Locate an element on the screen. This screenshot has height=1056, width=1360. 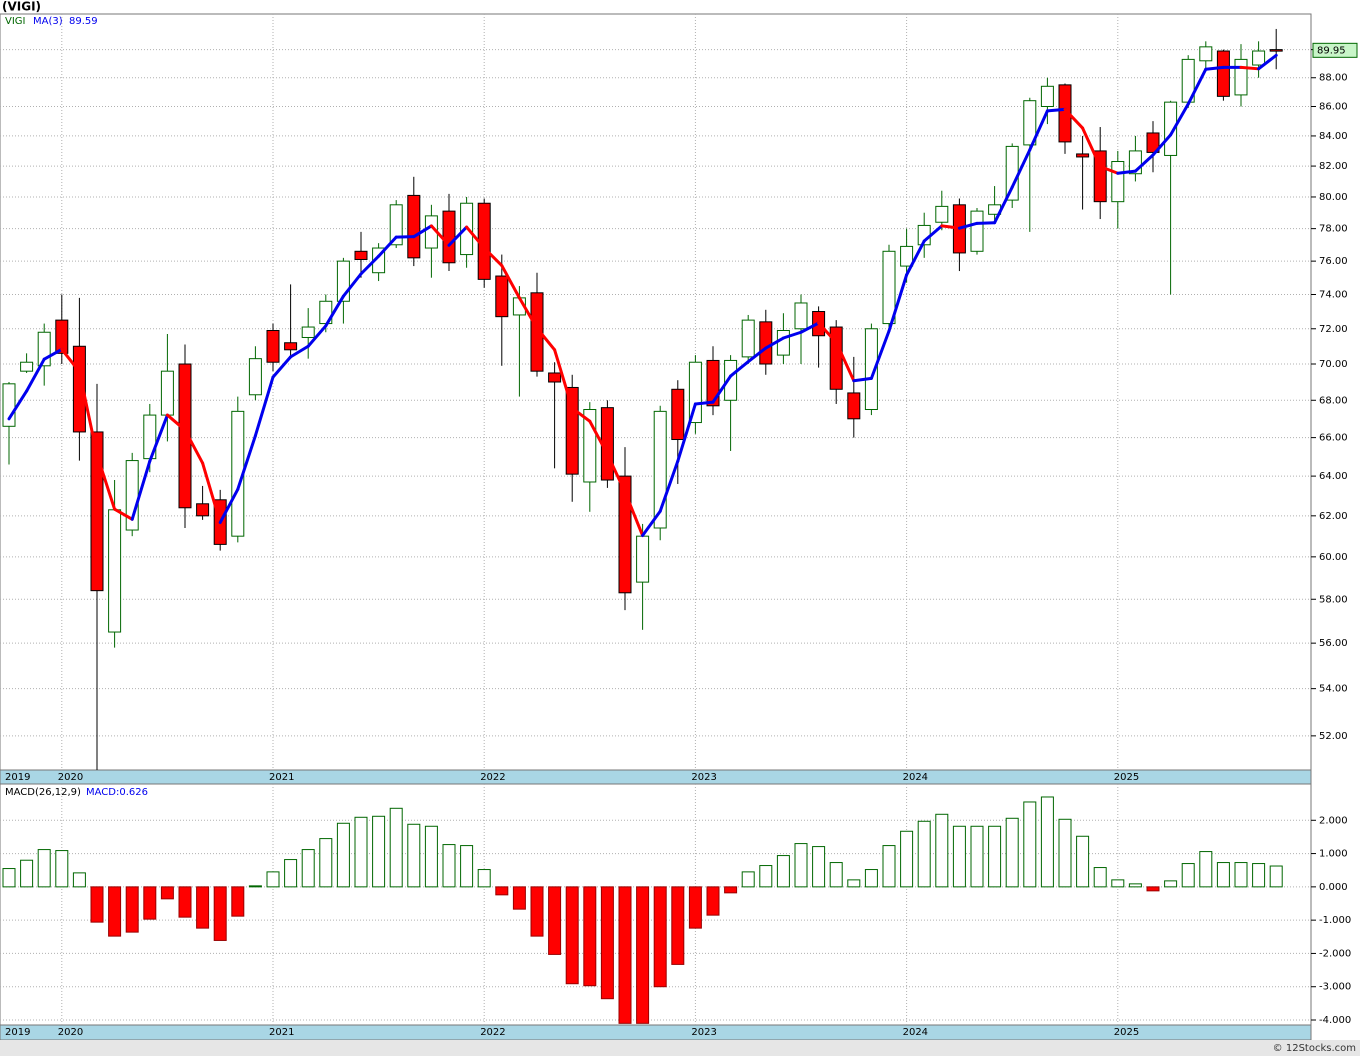
macd-title: MACD(26,12,9) is located at coordinates (43, 792).